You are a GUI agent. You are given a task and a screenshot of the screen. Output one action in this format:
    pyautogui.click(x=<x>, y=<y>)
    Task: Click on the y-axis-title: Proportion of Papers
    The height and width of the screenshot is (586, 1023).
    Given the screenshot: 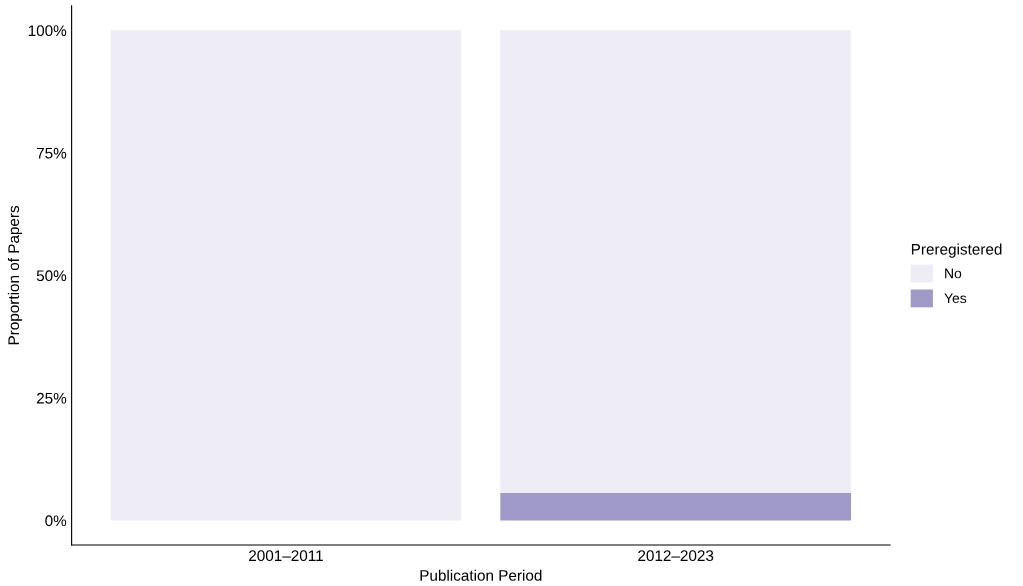 What is the action you would take?
    pyautogui.click(x=15, y=275)
    